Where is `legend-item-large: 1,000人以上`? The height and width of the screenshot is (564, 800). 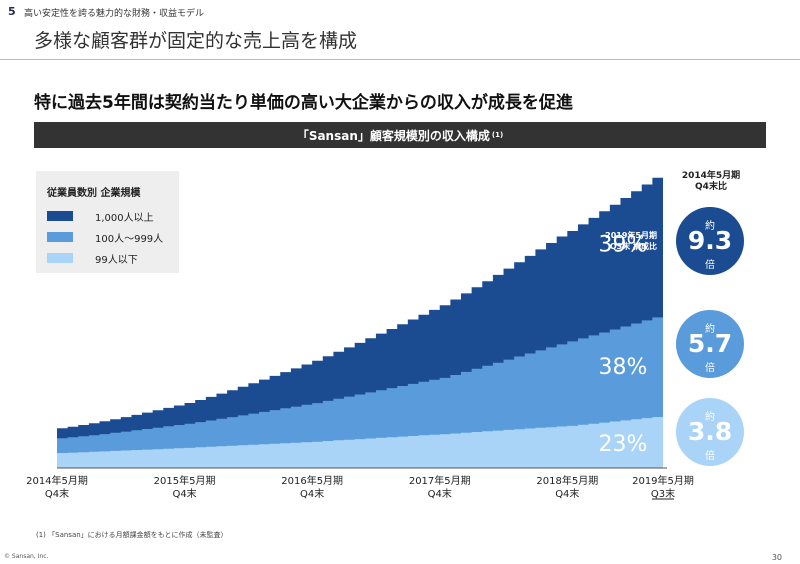 legend-item-large: 1,000人以上 is located at coordinates (100, 216).